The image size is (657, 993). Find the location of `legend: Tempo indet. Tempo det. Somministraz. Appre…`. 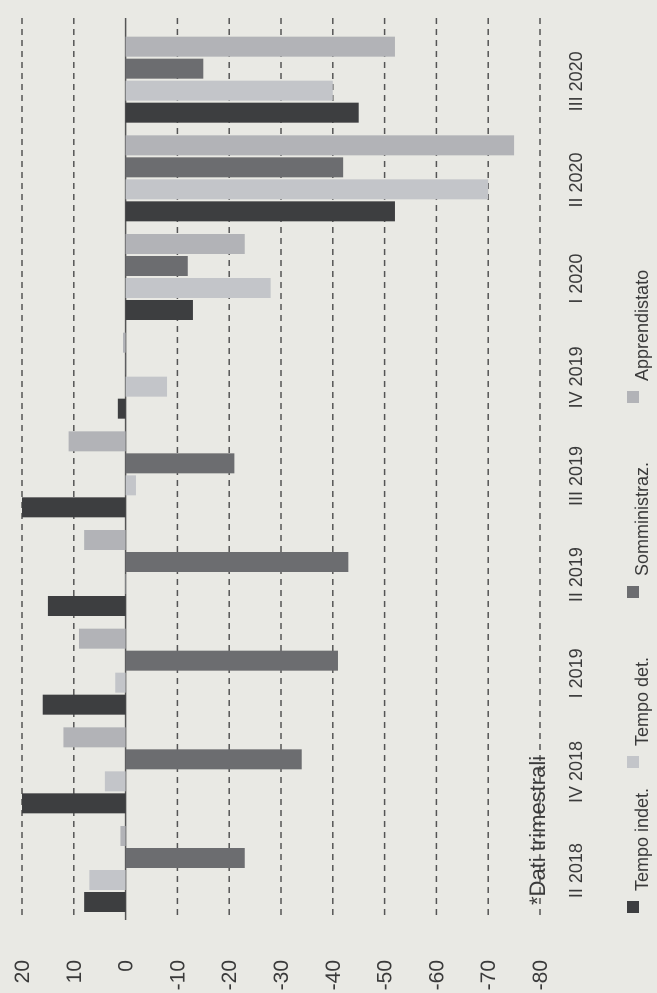

legend: Tempo indet. Tempo det. Somministraz. Appre… is located at coordinates (639, 591).